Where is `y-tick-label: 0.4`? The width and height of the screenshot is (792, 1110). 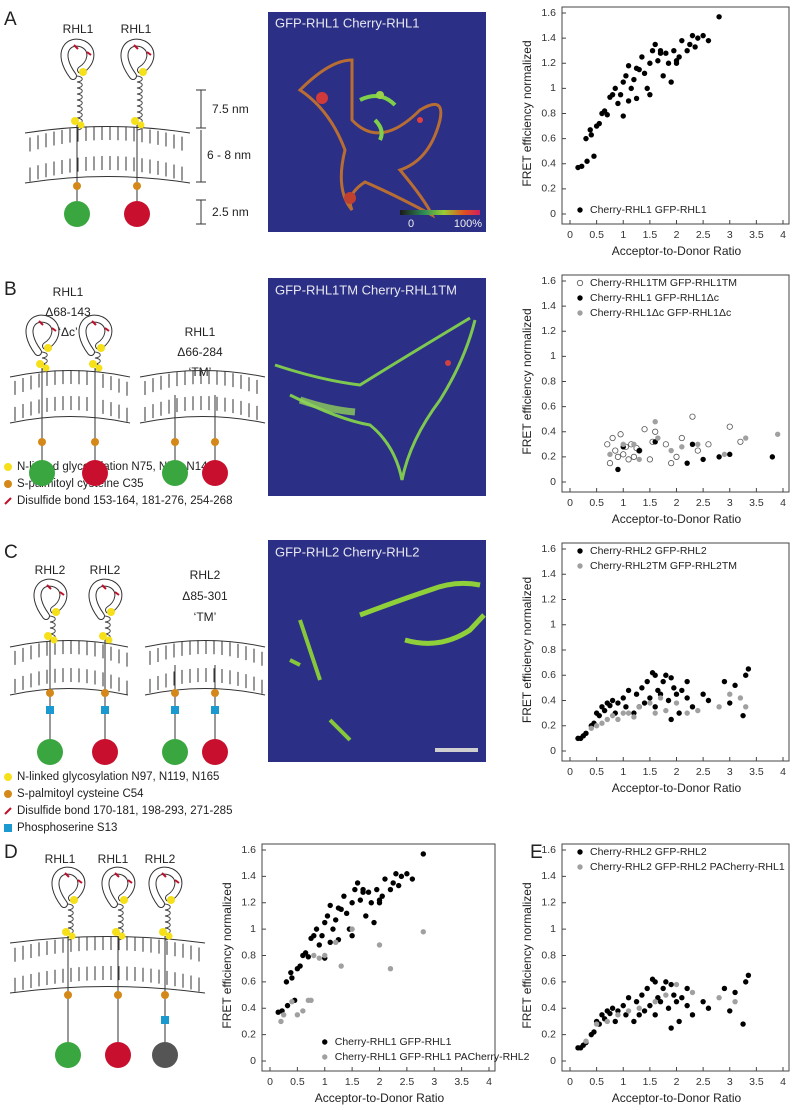 y-tick-label: 0.4 is located at coordinates (548, 164).